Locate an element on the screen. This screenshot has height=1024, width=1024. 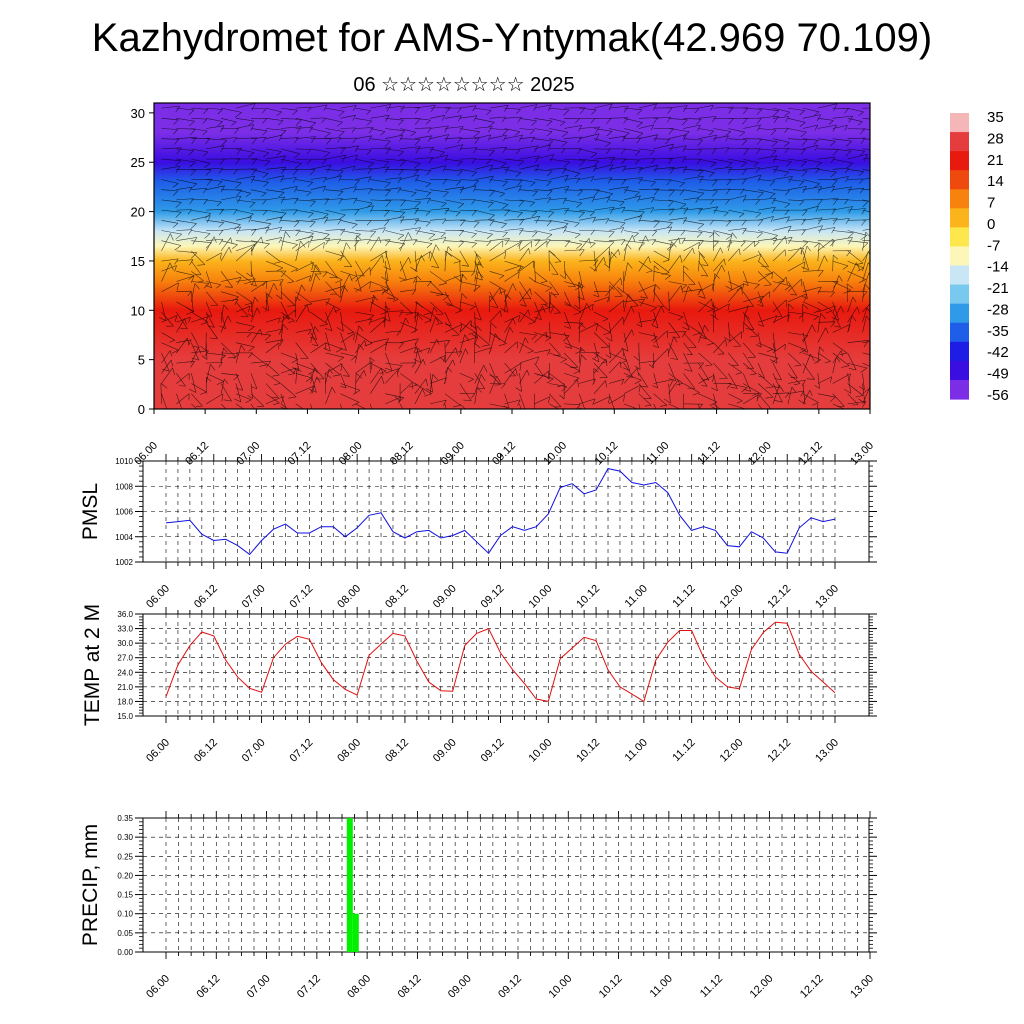
y-tick-label: 24.0 is located at coordinates (125, 672).